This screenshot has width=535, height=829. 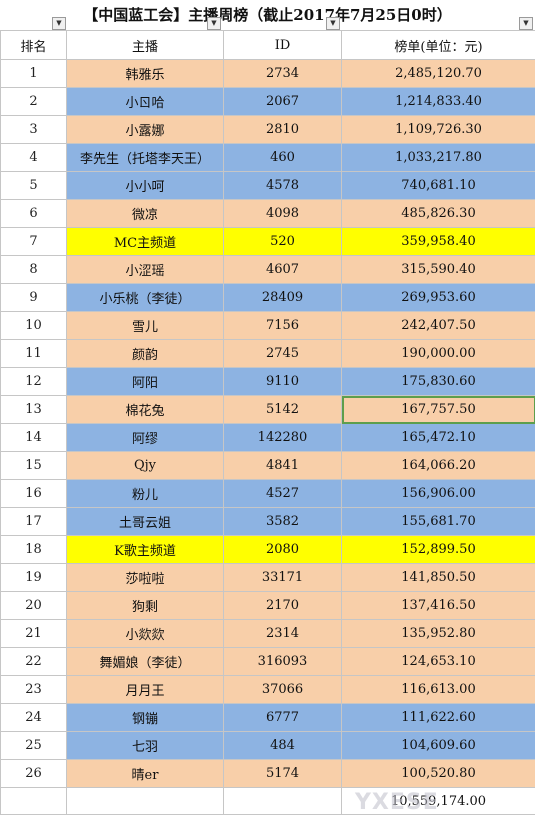 What do you see at coordinates (33, 101) in the screenshot?
I see `rank-cell: 2` at bounding box center [33, 101].